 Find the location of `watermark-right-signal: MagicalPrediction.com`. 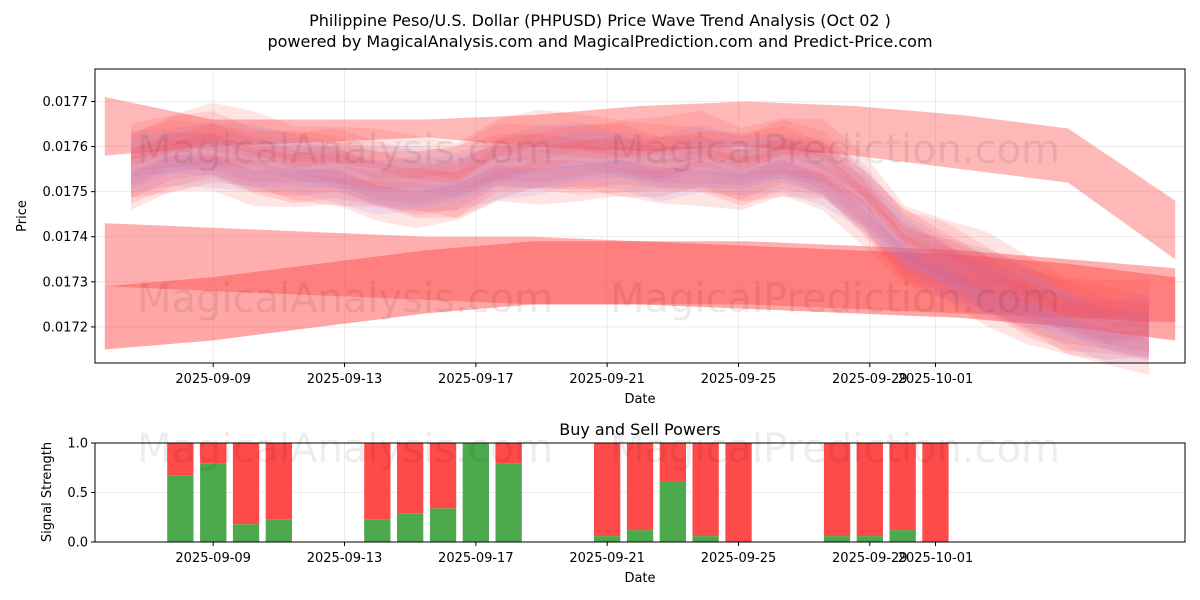

watermark-right-signal: MagicalPrediction.com is located at coordinates (835, 449).